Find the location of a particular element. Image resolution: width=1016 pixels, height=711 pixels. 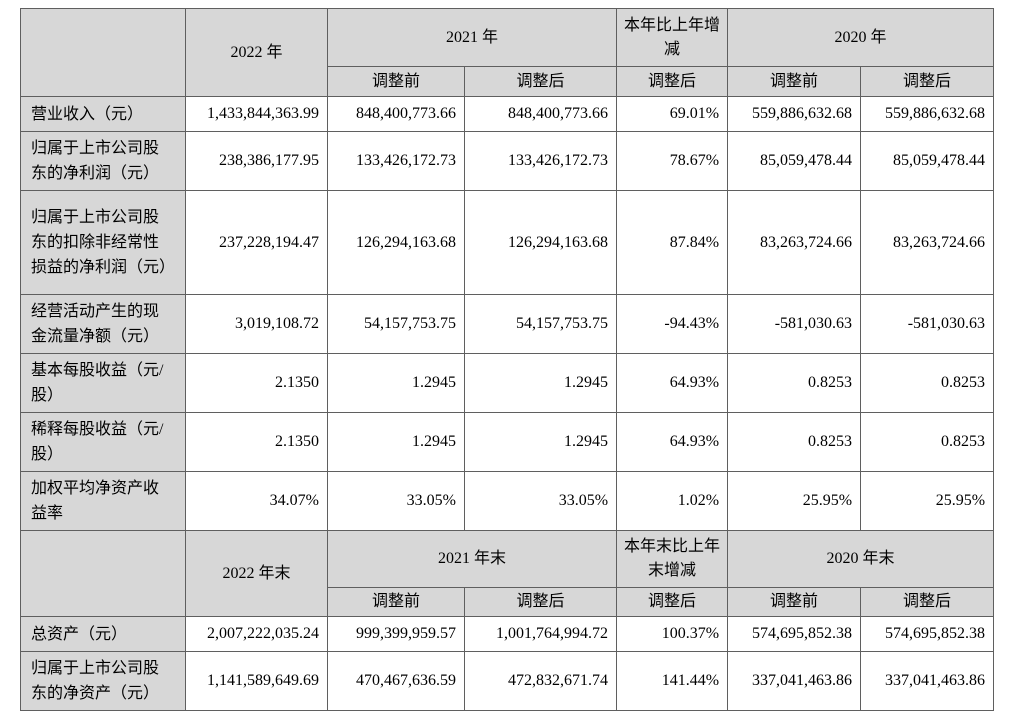

row-label: 加权平均净资产收益率 is located at coordinates (103, 501).